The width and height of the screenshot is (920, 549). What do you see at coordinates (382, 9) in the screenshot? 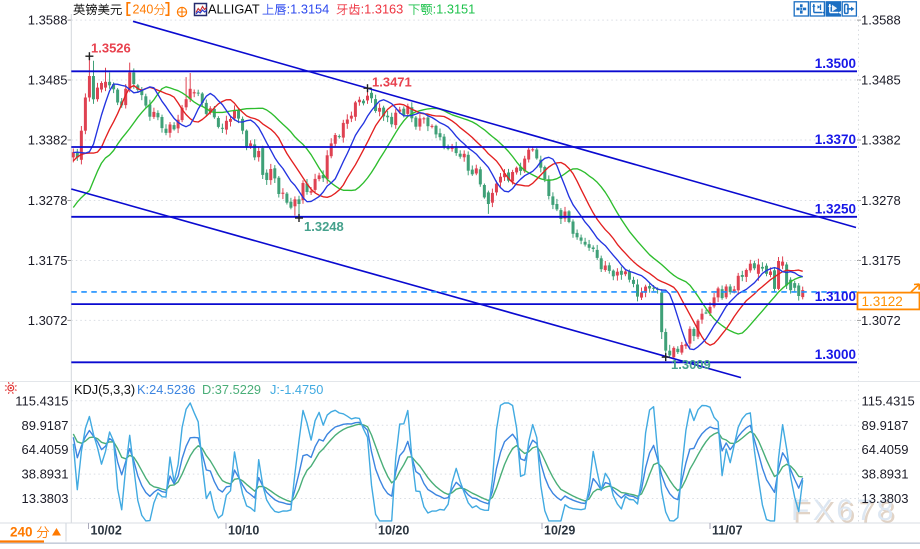
I see `svg-text: :1.3163` at bounding box center [382, 9].